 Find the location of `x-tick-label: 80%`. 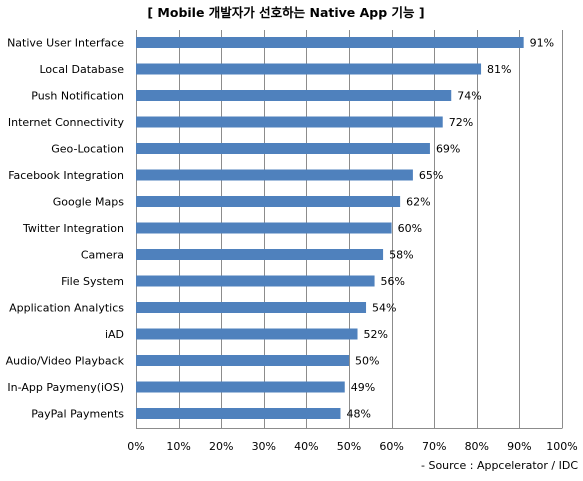

x-tick-label: 80% is located at coordinates (477, 446).